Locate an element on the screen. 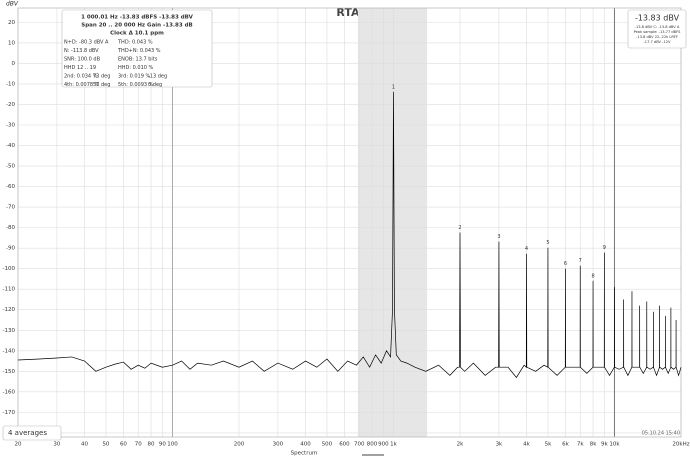 The height and width of the screenshot is (458, 690). x-tick-label: 1k is located at coordinates (393, 445).